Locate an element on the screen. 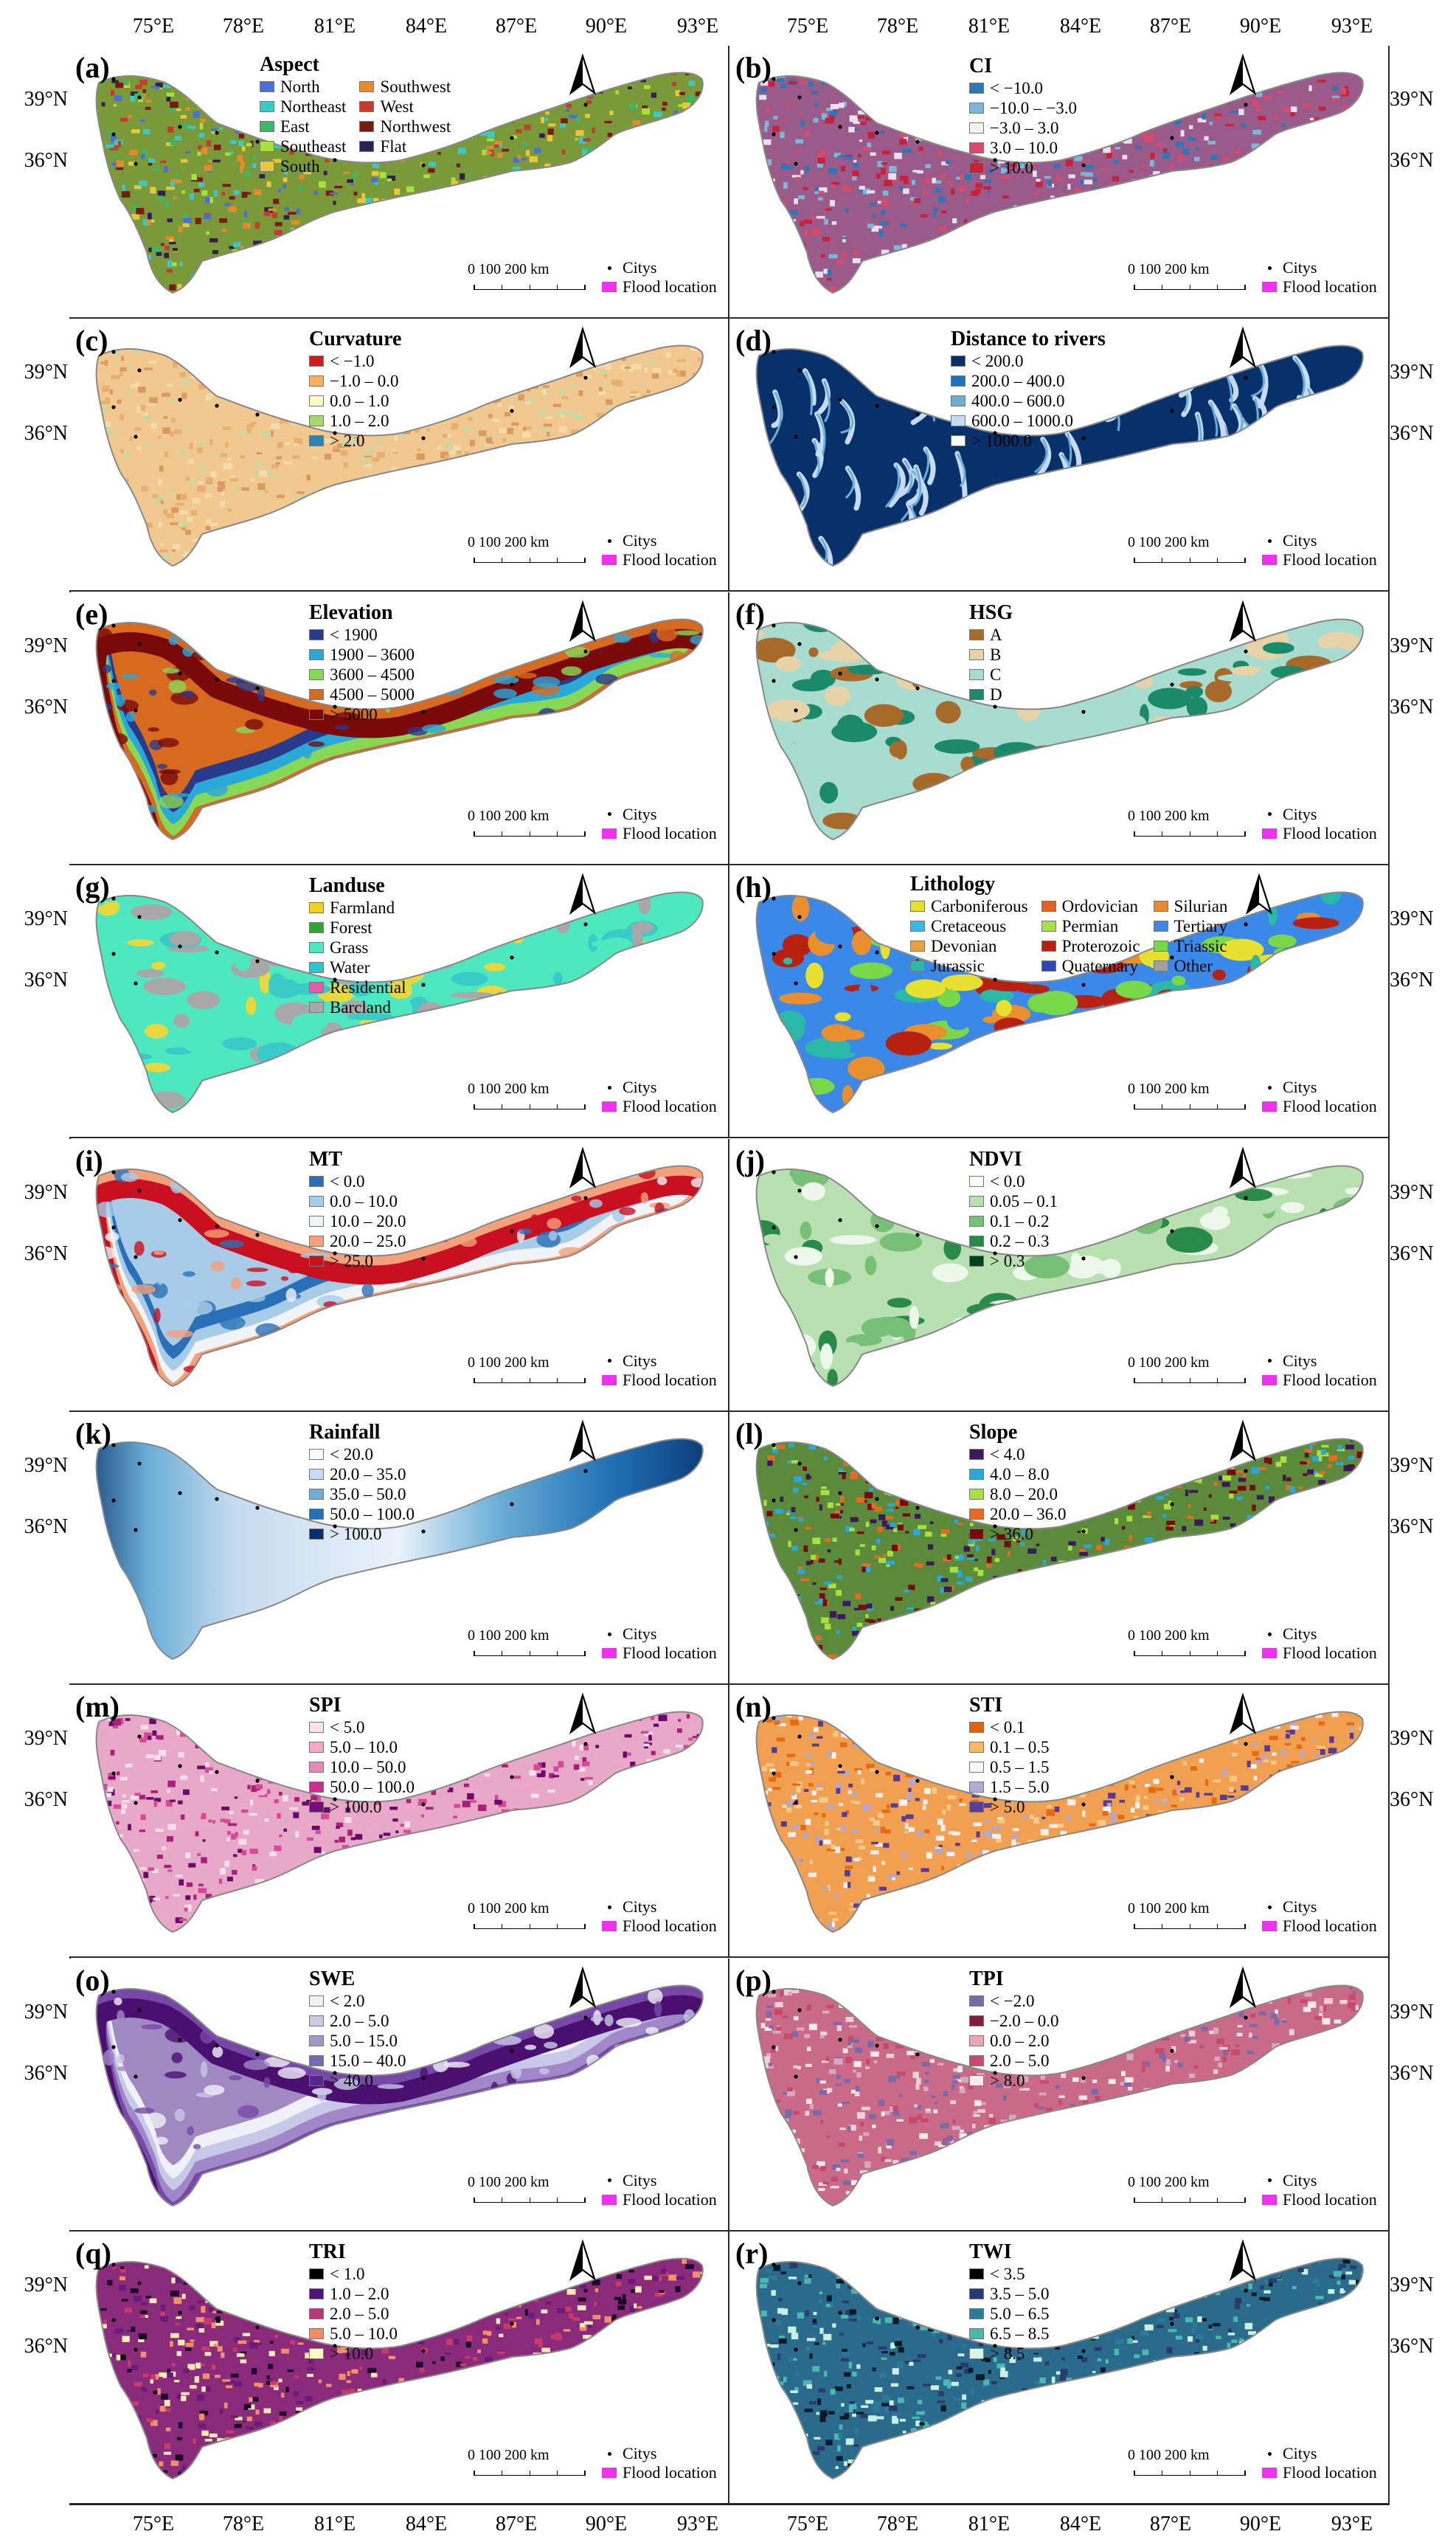 The height and width of the screenshot is (2548, 1456). legend-label: Southwest is located at coordinates (415, 86).